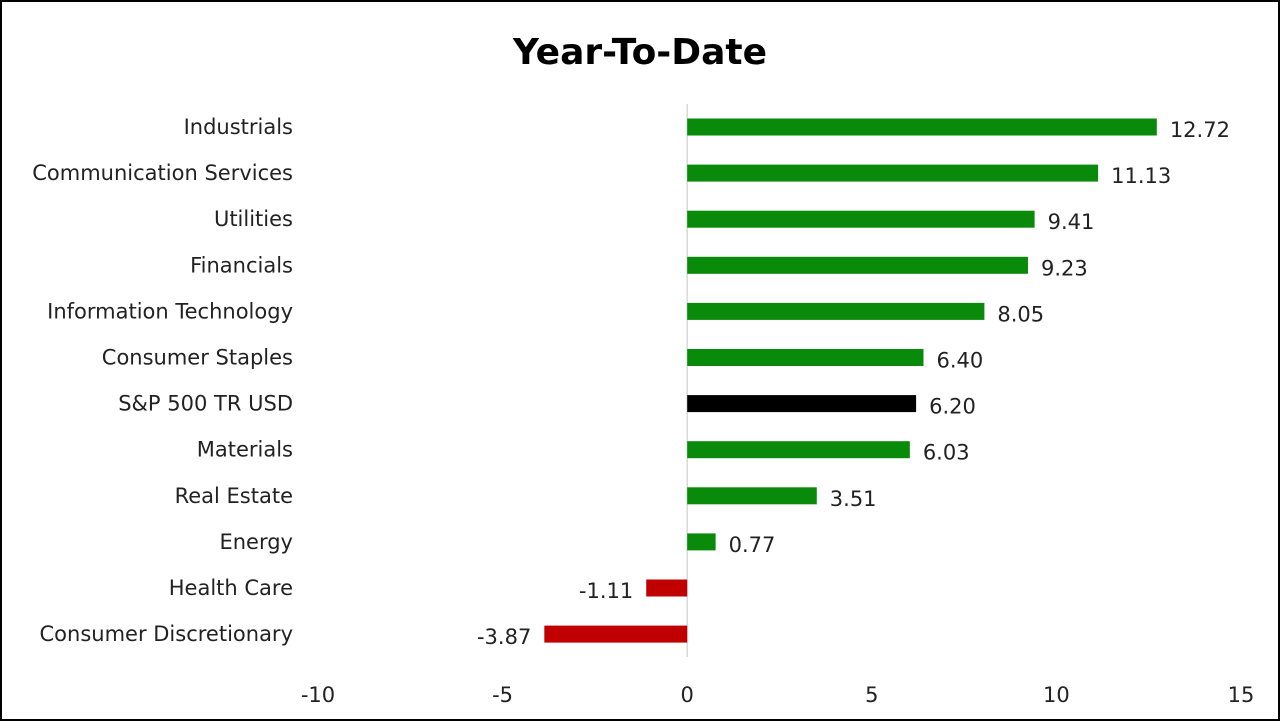  I want to click on data-label: 9.41, so click(1071, 222).